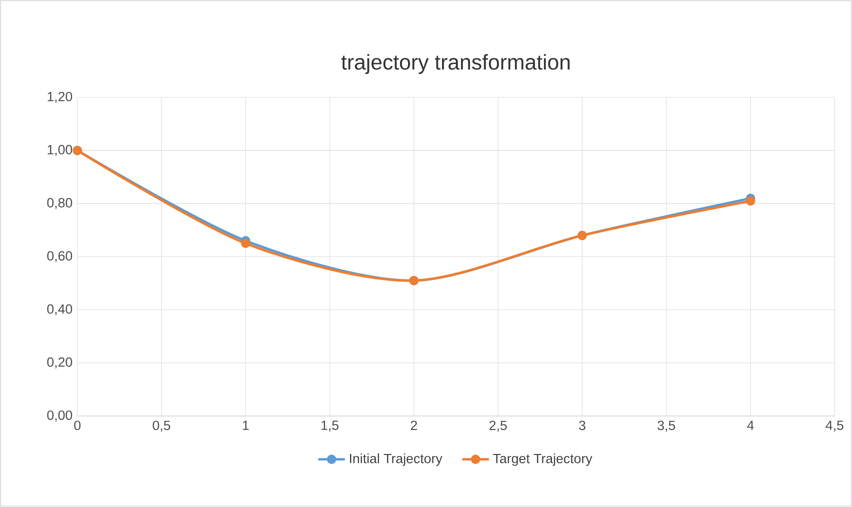  I want to click on x-tick-label: 2,5, so click(498, 426).